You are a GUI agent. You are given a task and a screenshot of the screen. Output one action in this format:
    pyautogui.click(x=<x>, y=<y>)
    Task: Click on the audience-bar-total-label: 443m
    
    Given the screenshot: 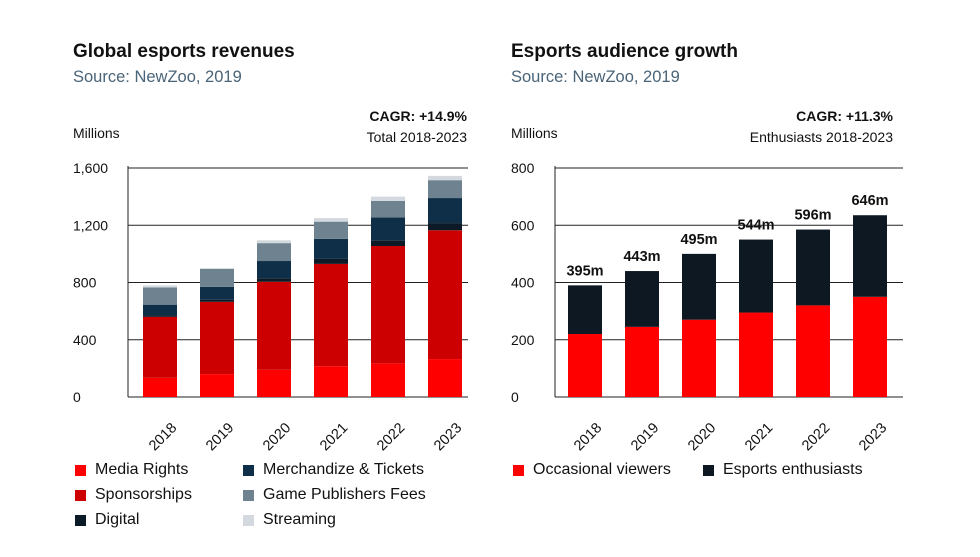 What is the action you would take?
    pyautogui.click(x=641, y=257)
    